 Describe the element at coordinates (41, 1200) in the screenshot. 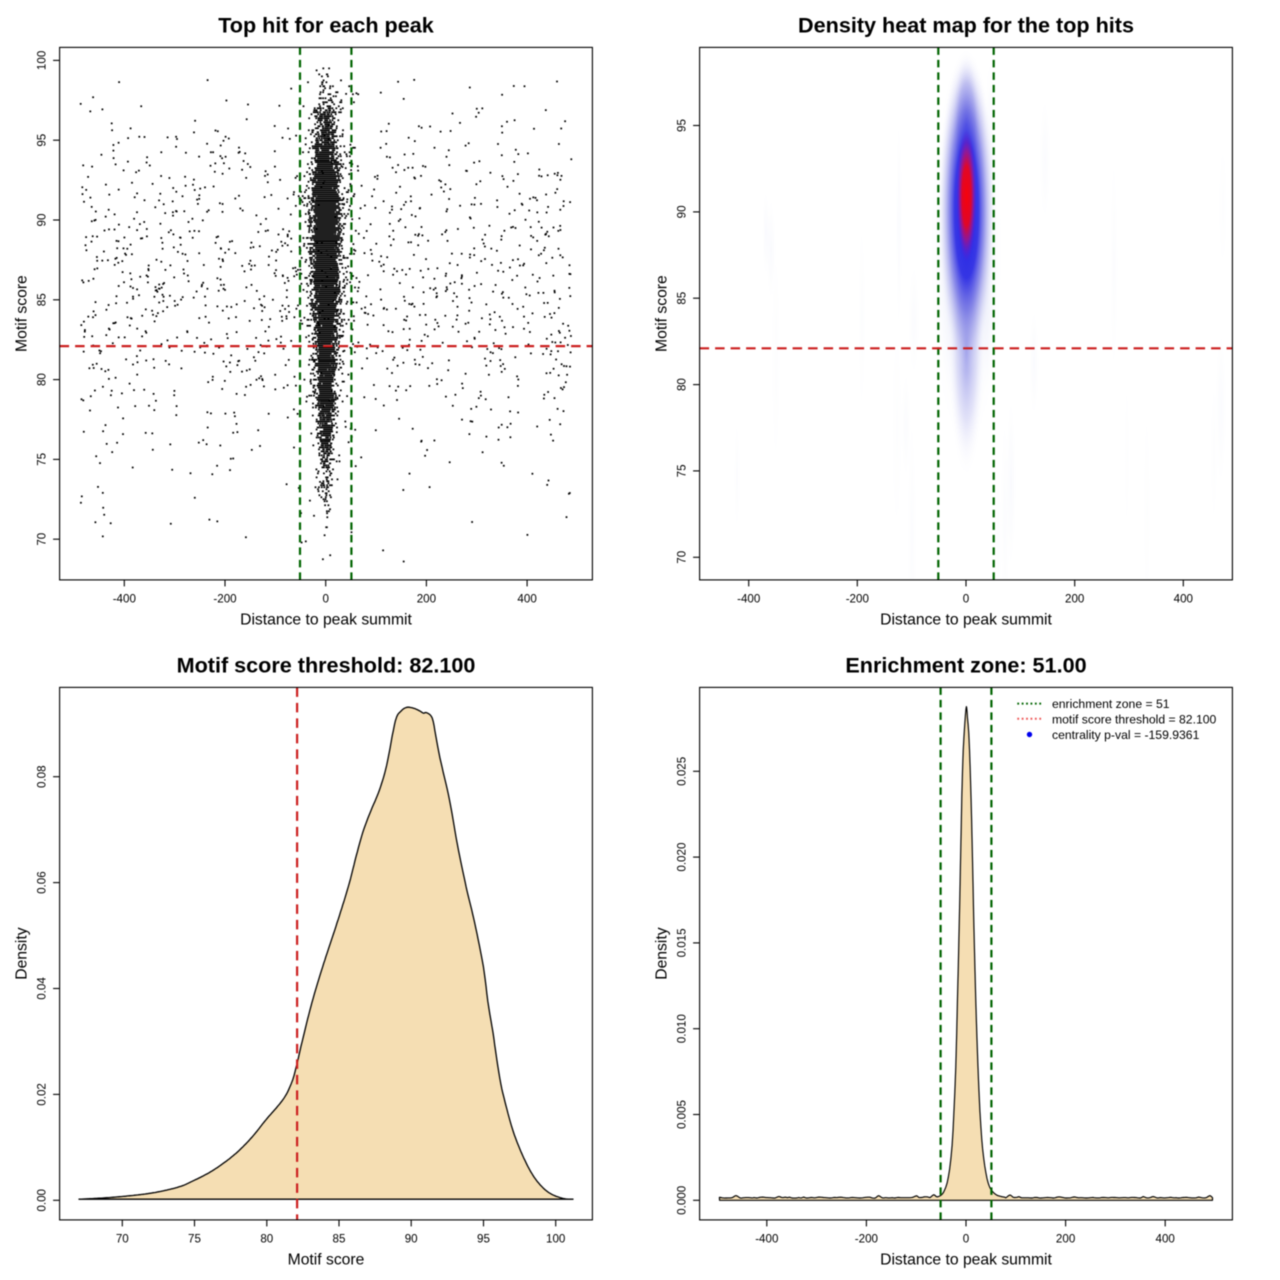

I see `svg-text: 0.00` at that location.